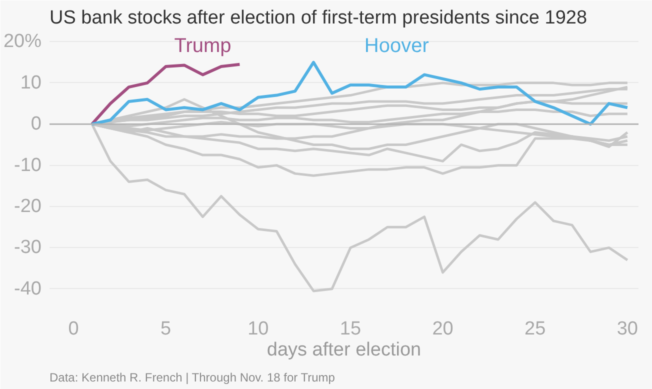 The height and width of the screenshot is (389, 652). Describe the element at coordinates (36, 124) in the screenshot. I see `y-tick-label: 0` at that location.